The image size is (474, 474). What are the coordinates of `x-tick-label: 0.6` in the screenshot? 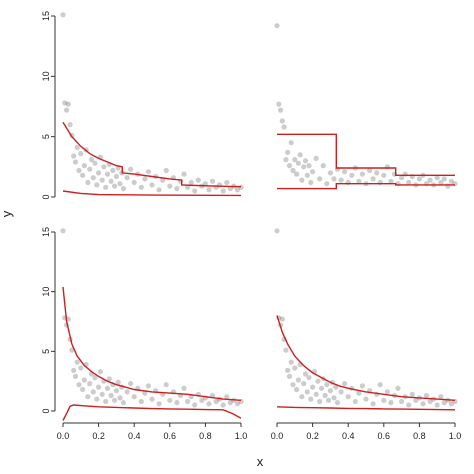 It's located at (384, 436).